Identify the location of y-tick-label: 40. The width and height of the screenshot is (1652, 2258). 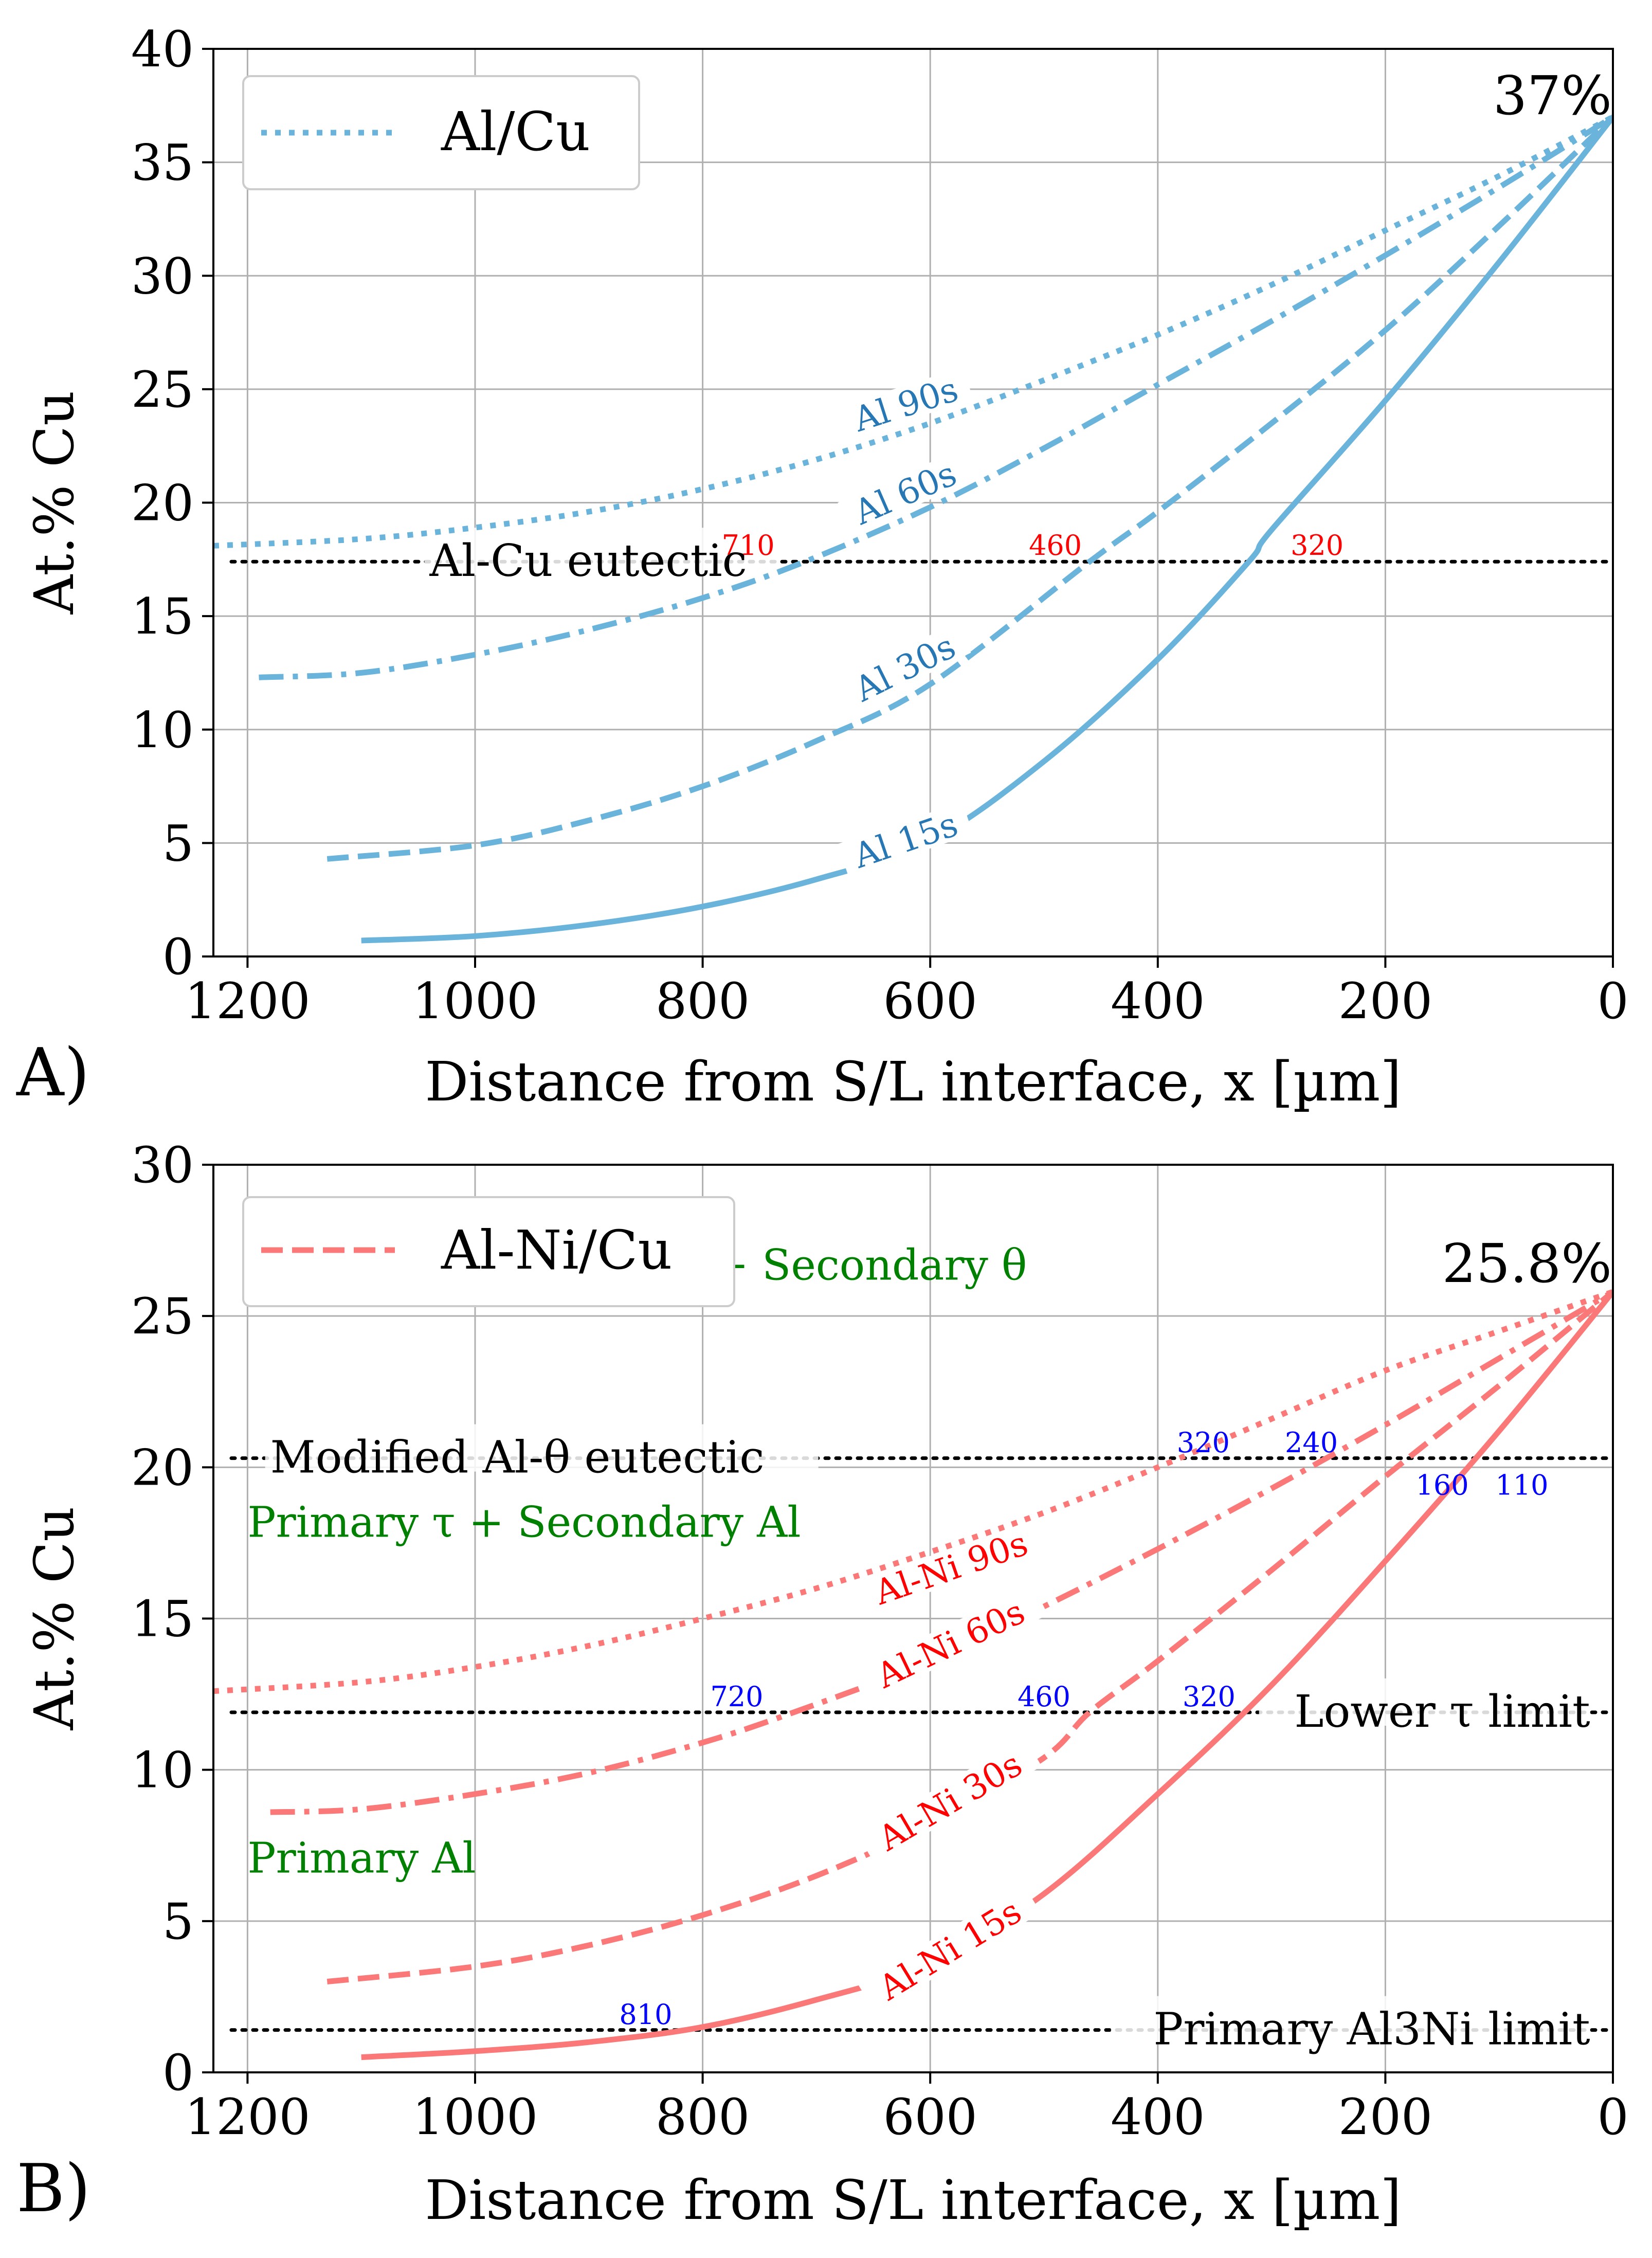
(162, 50).